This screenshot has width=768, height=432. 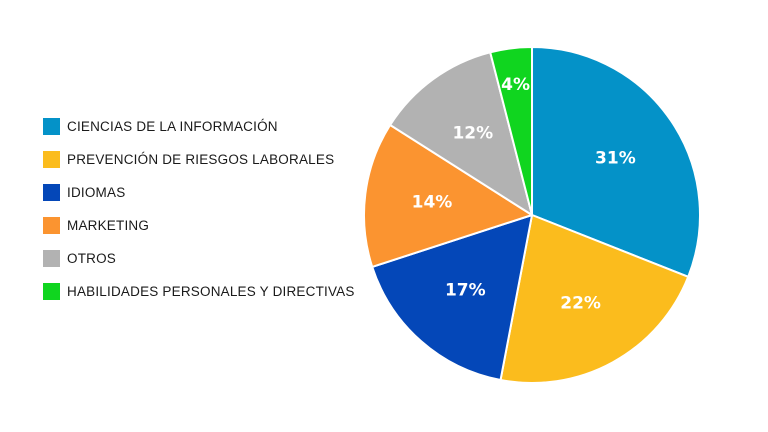 I want to click on legend-entry: HABILIDADES PERSONALES Y DIRECTIVAS, so click(x=199, y=292).